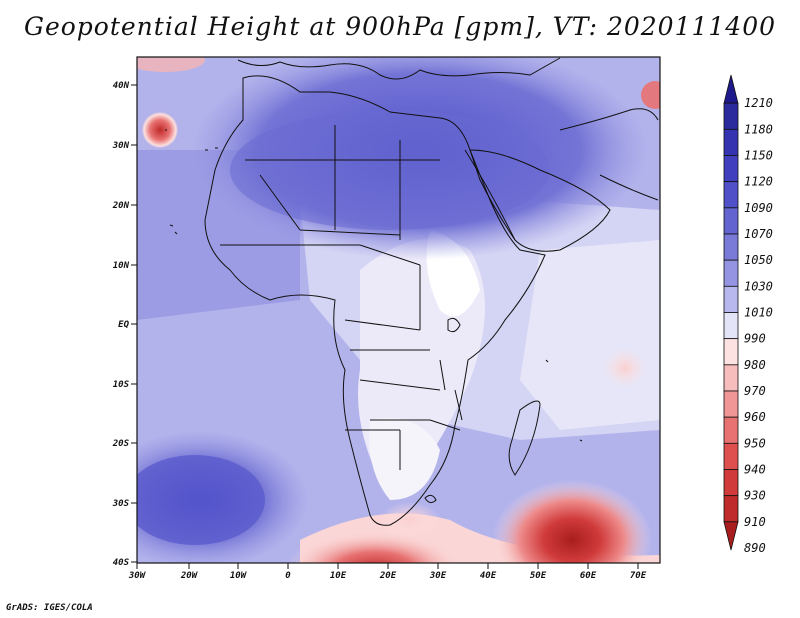  I want to click on colorbar-label: 1070, so click(758, 234).